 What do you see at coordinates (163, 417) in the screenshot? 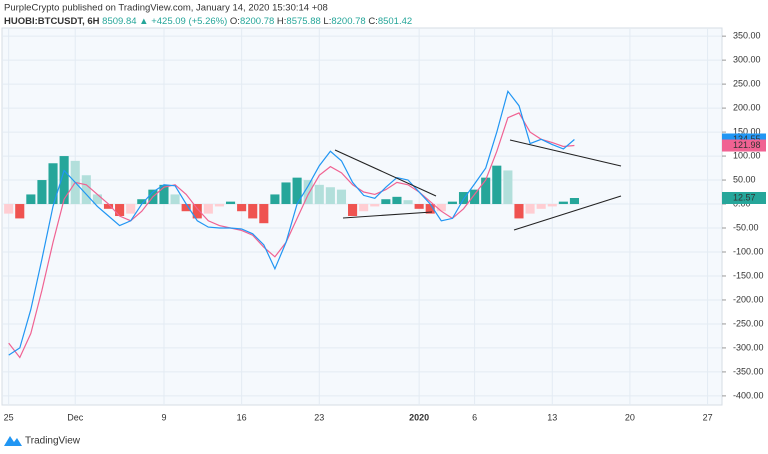
I see `x-tick-label: 9` at bounding box center [163, 417].